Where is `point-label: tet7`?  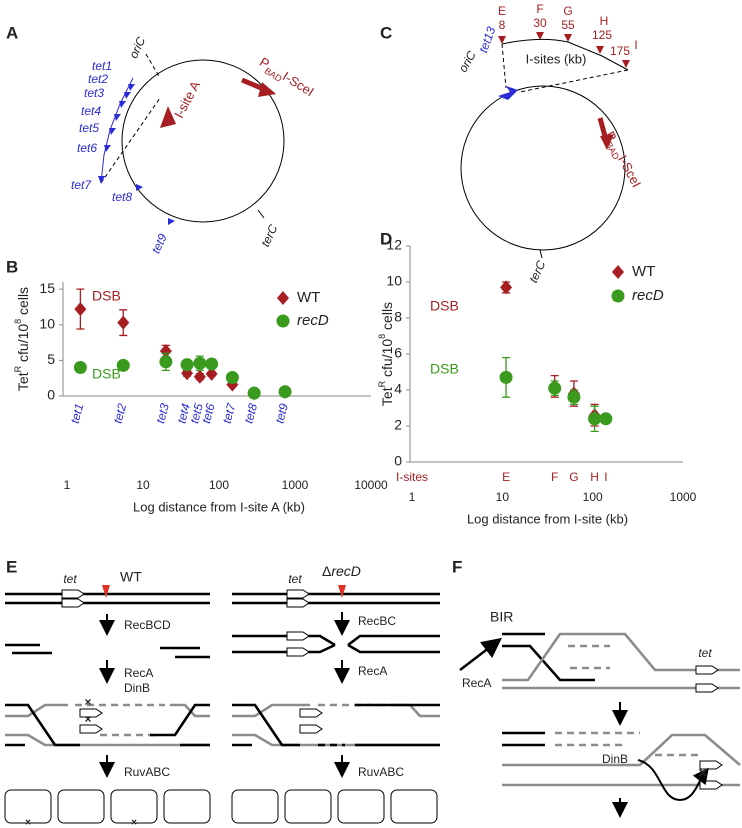
point-label: tet7 is located at coordinates (229, 413).